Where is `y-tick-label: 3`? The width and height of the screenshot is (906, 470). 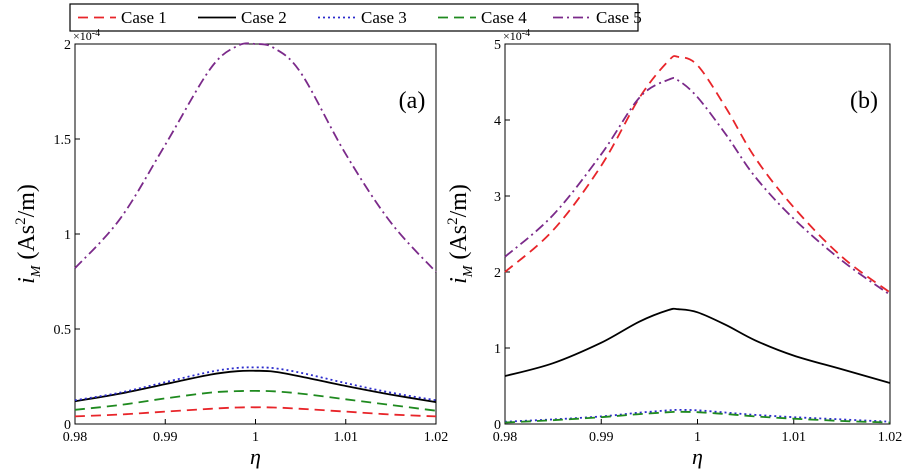
y-tick-label: 3 is located at coordinates (497, 197).